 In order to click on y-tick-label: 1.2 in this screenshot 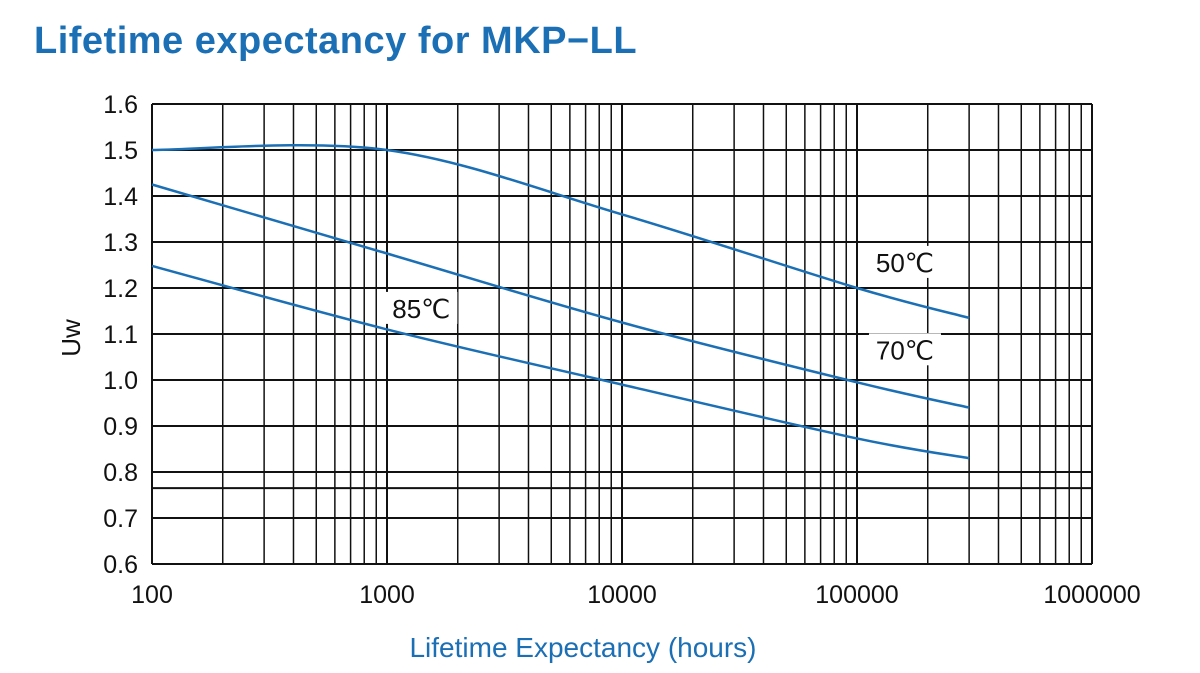, I will do `click(120, 289)`.